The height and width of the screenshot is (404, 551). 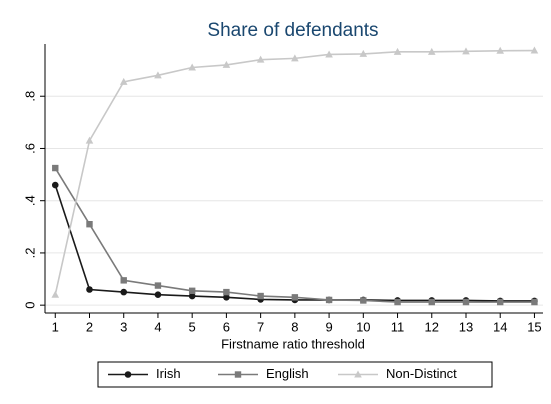 I want to click on x-tick-label: 11, so click(x=398, y=326).